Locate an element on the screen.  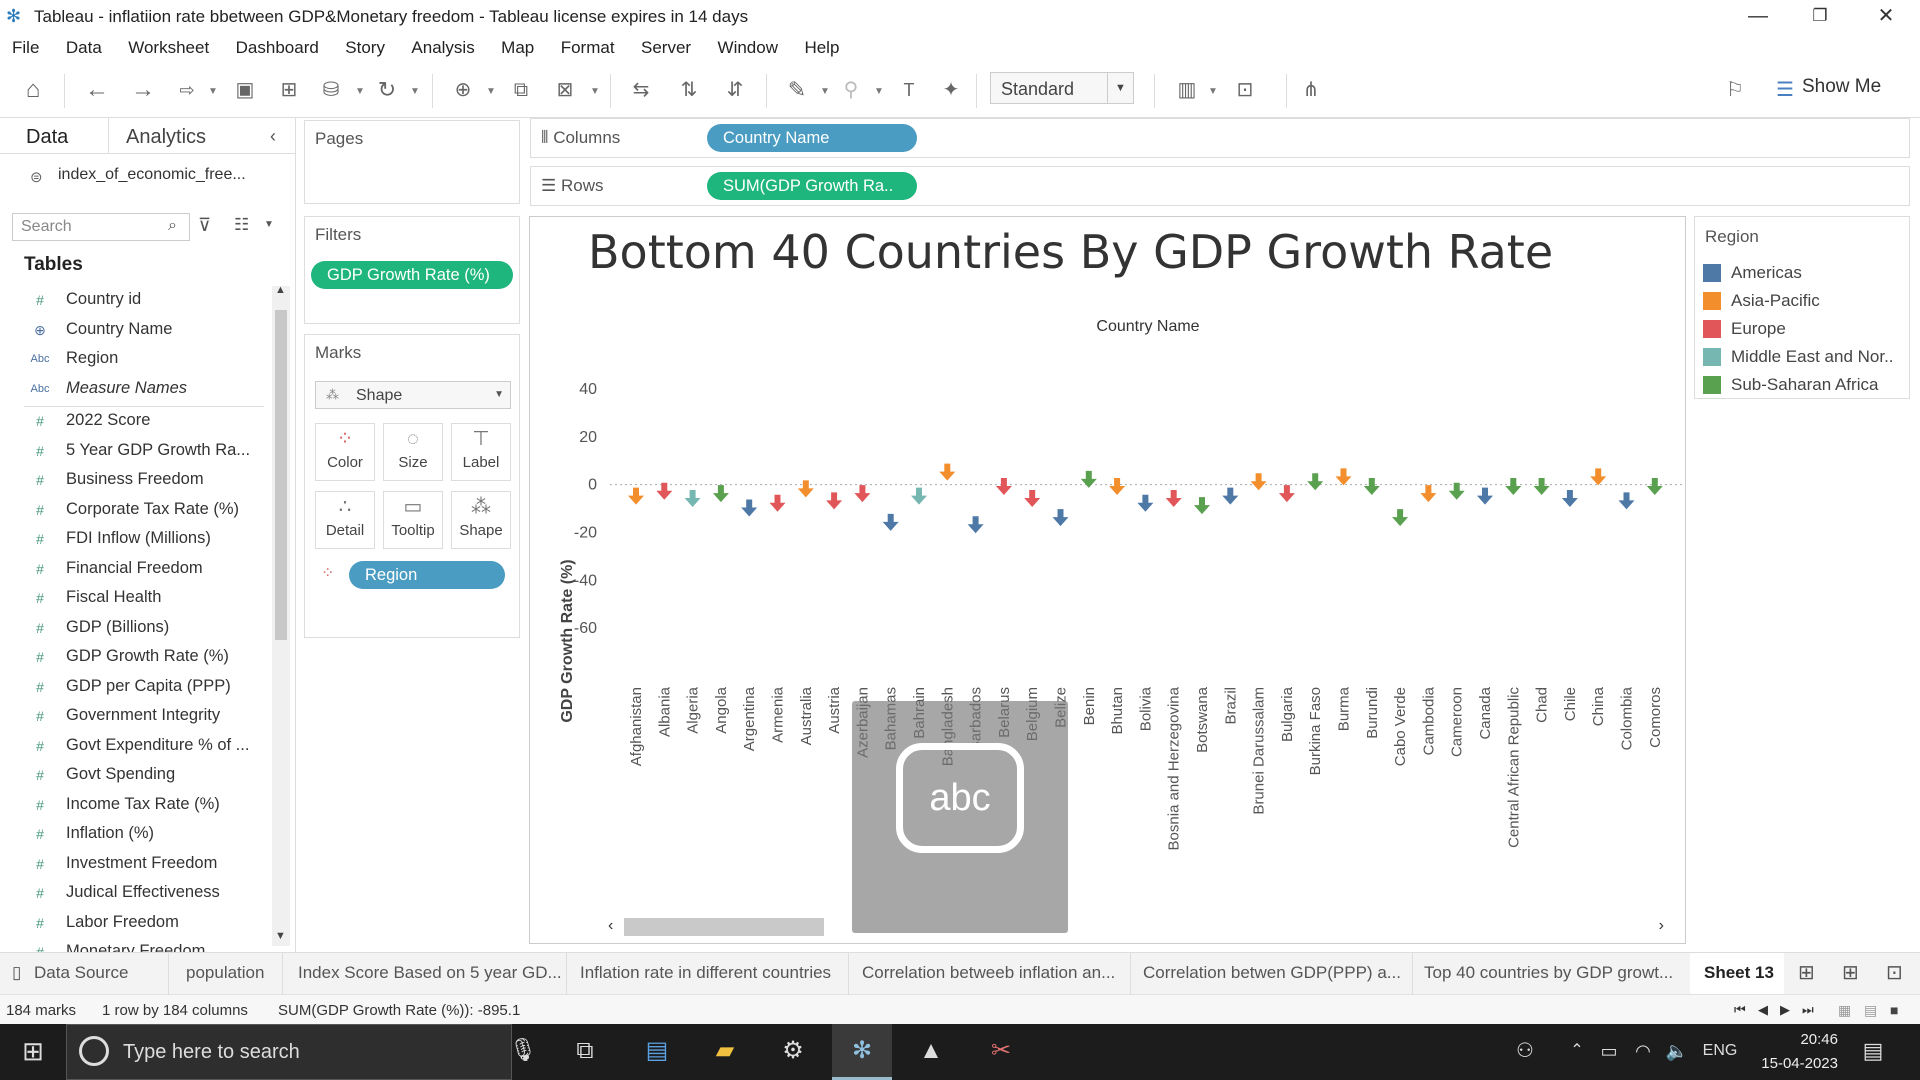
clear-dropdown-icon: ▼ is located at coordinates (595, 91).